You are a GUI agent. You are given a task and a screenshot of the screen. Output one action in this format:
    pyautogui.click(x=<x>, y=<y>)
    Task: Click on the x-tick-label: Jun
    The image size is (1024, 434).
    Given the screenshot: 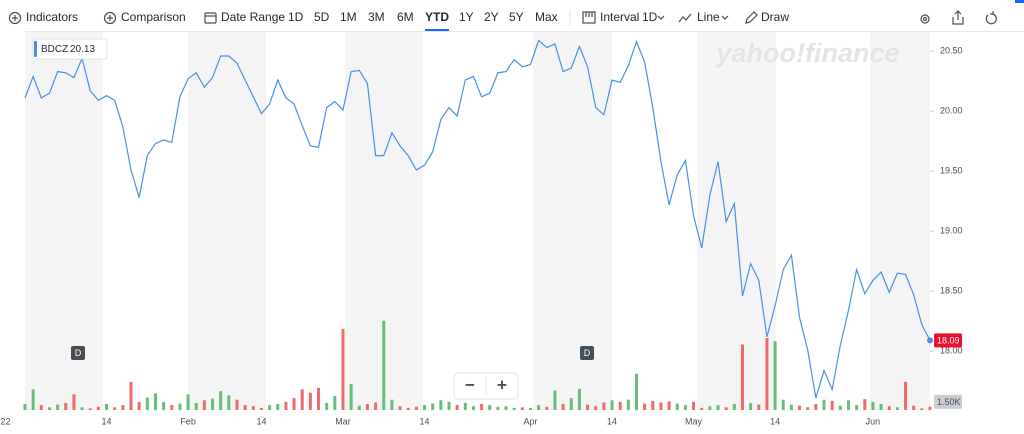 What is the action you would take?
    pyautogui.click(x=873, y=421)
    